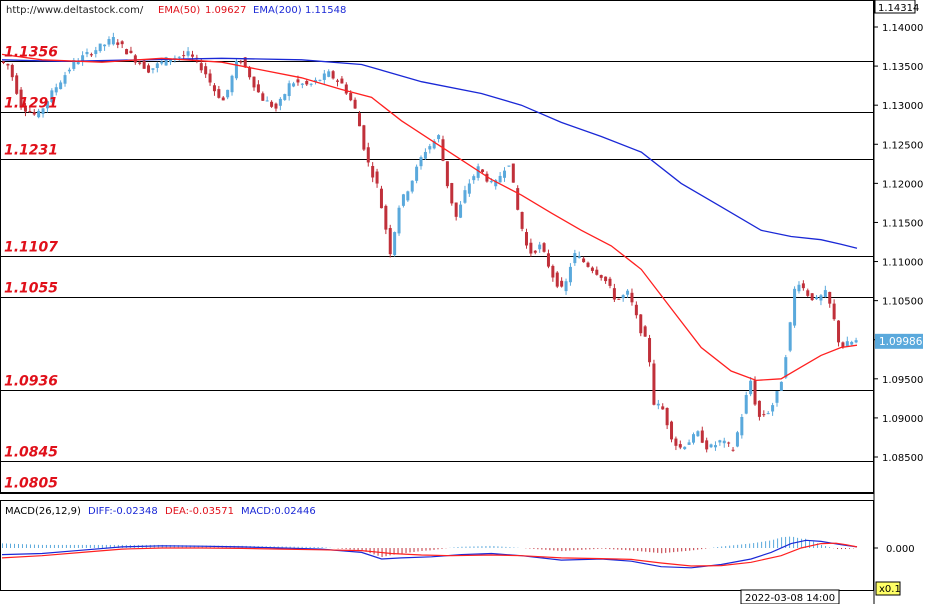 Image resolution: width=930 pixels, height=604 pixels. I want to click on level-label: 1.0936, so click(31, 382).